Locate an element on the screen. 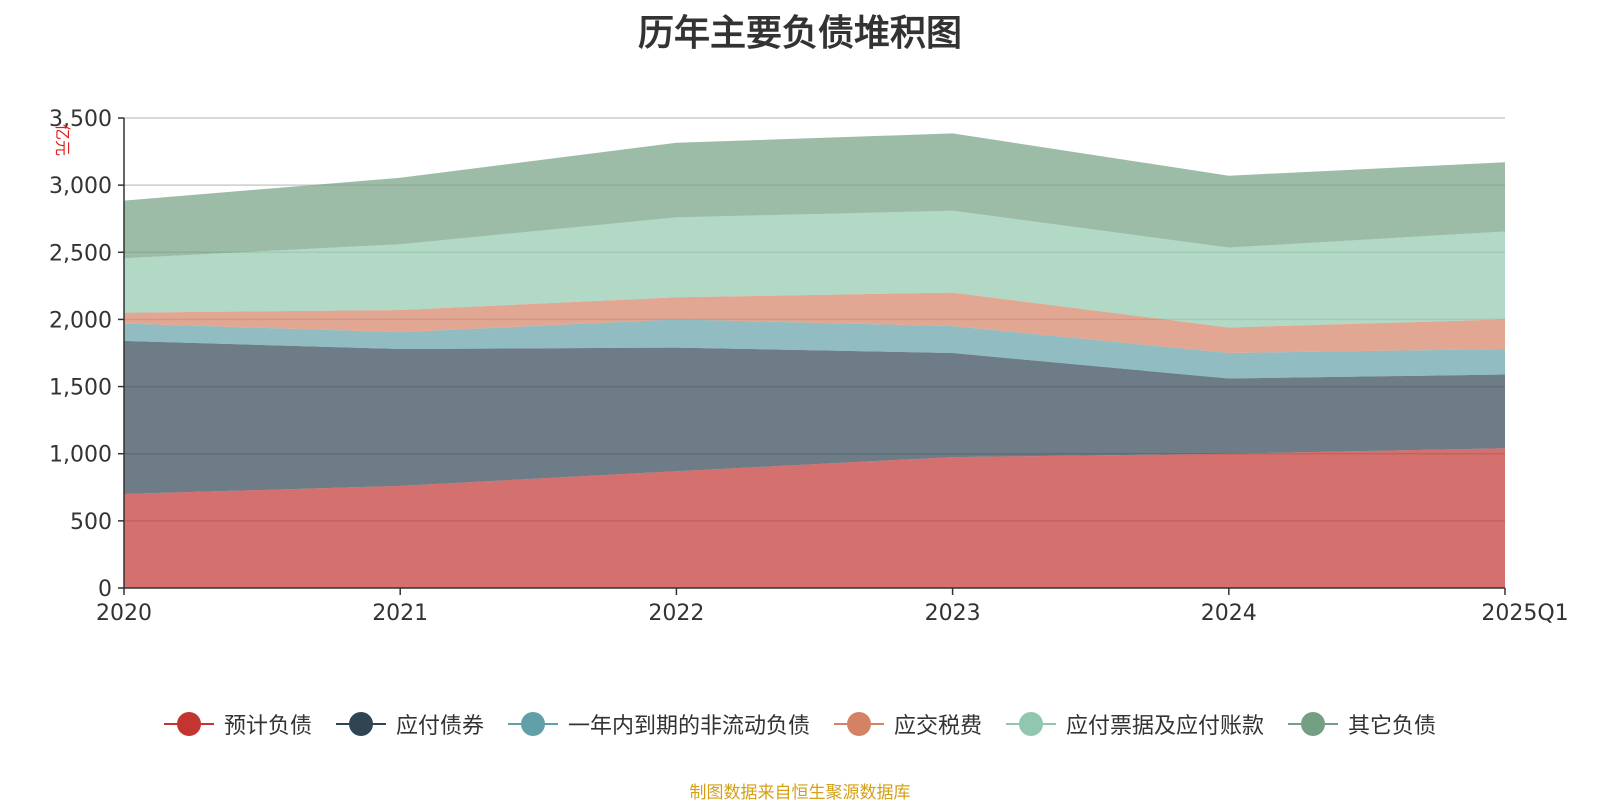  legend-item: 一年内到期的非流动负债 is located at coordinates (658, 724).